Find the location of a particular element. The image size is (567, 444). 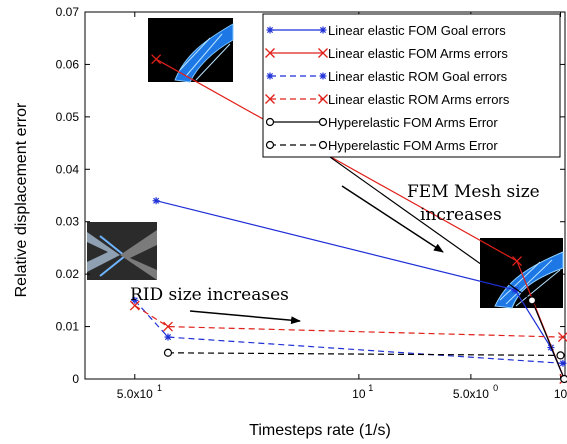

x-tick-label-exponent: 0 is located at coordinates (495, 388).